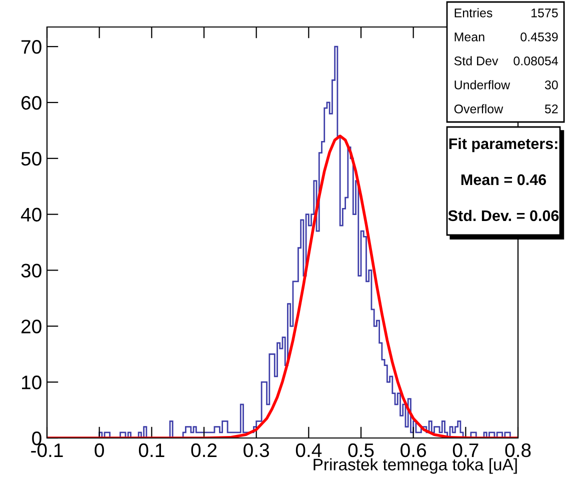 This screenshot has width=565, height=480. I want to click on y-tick-label: 50, so click(31, 159).